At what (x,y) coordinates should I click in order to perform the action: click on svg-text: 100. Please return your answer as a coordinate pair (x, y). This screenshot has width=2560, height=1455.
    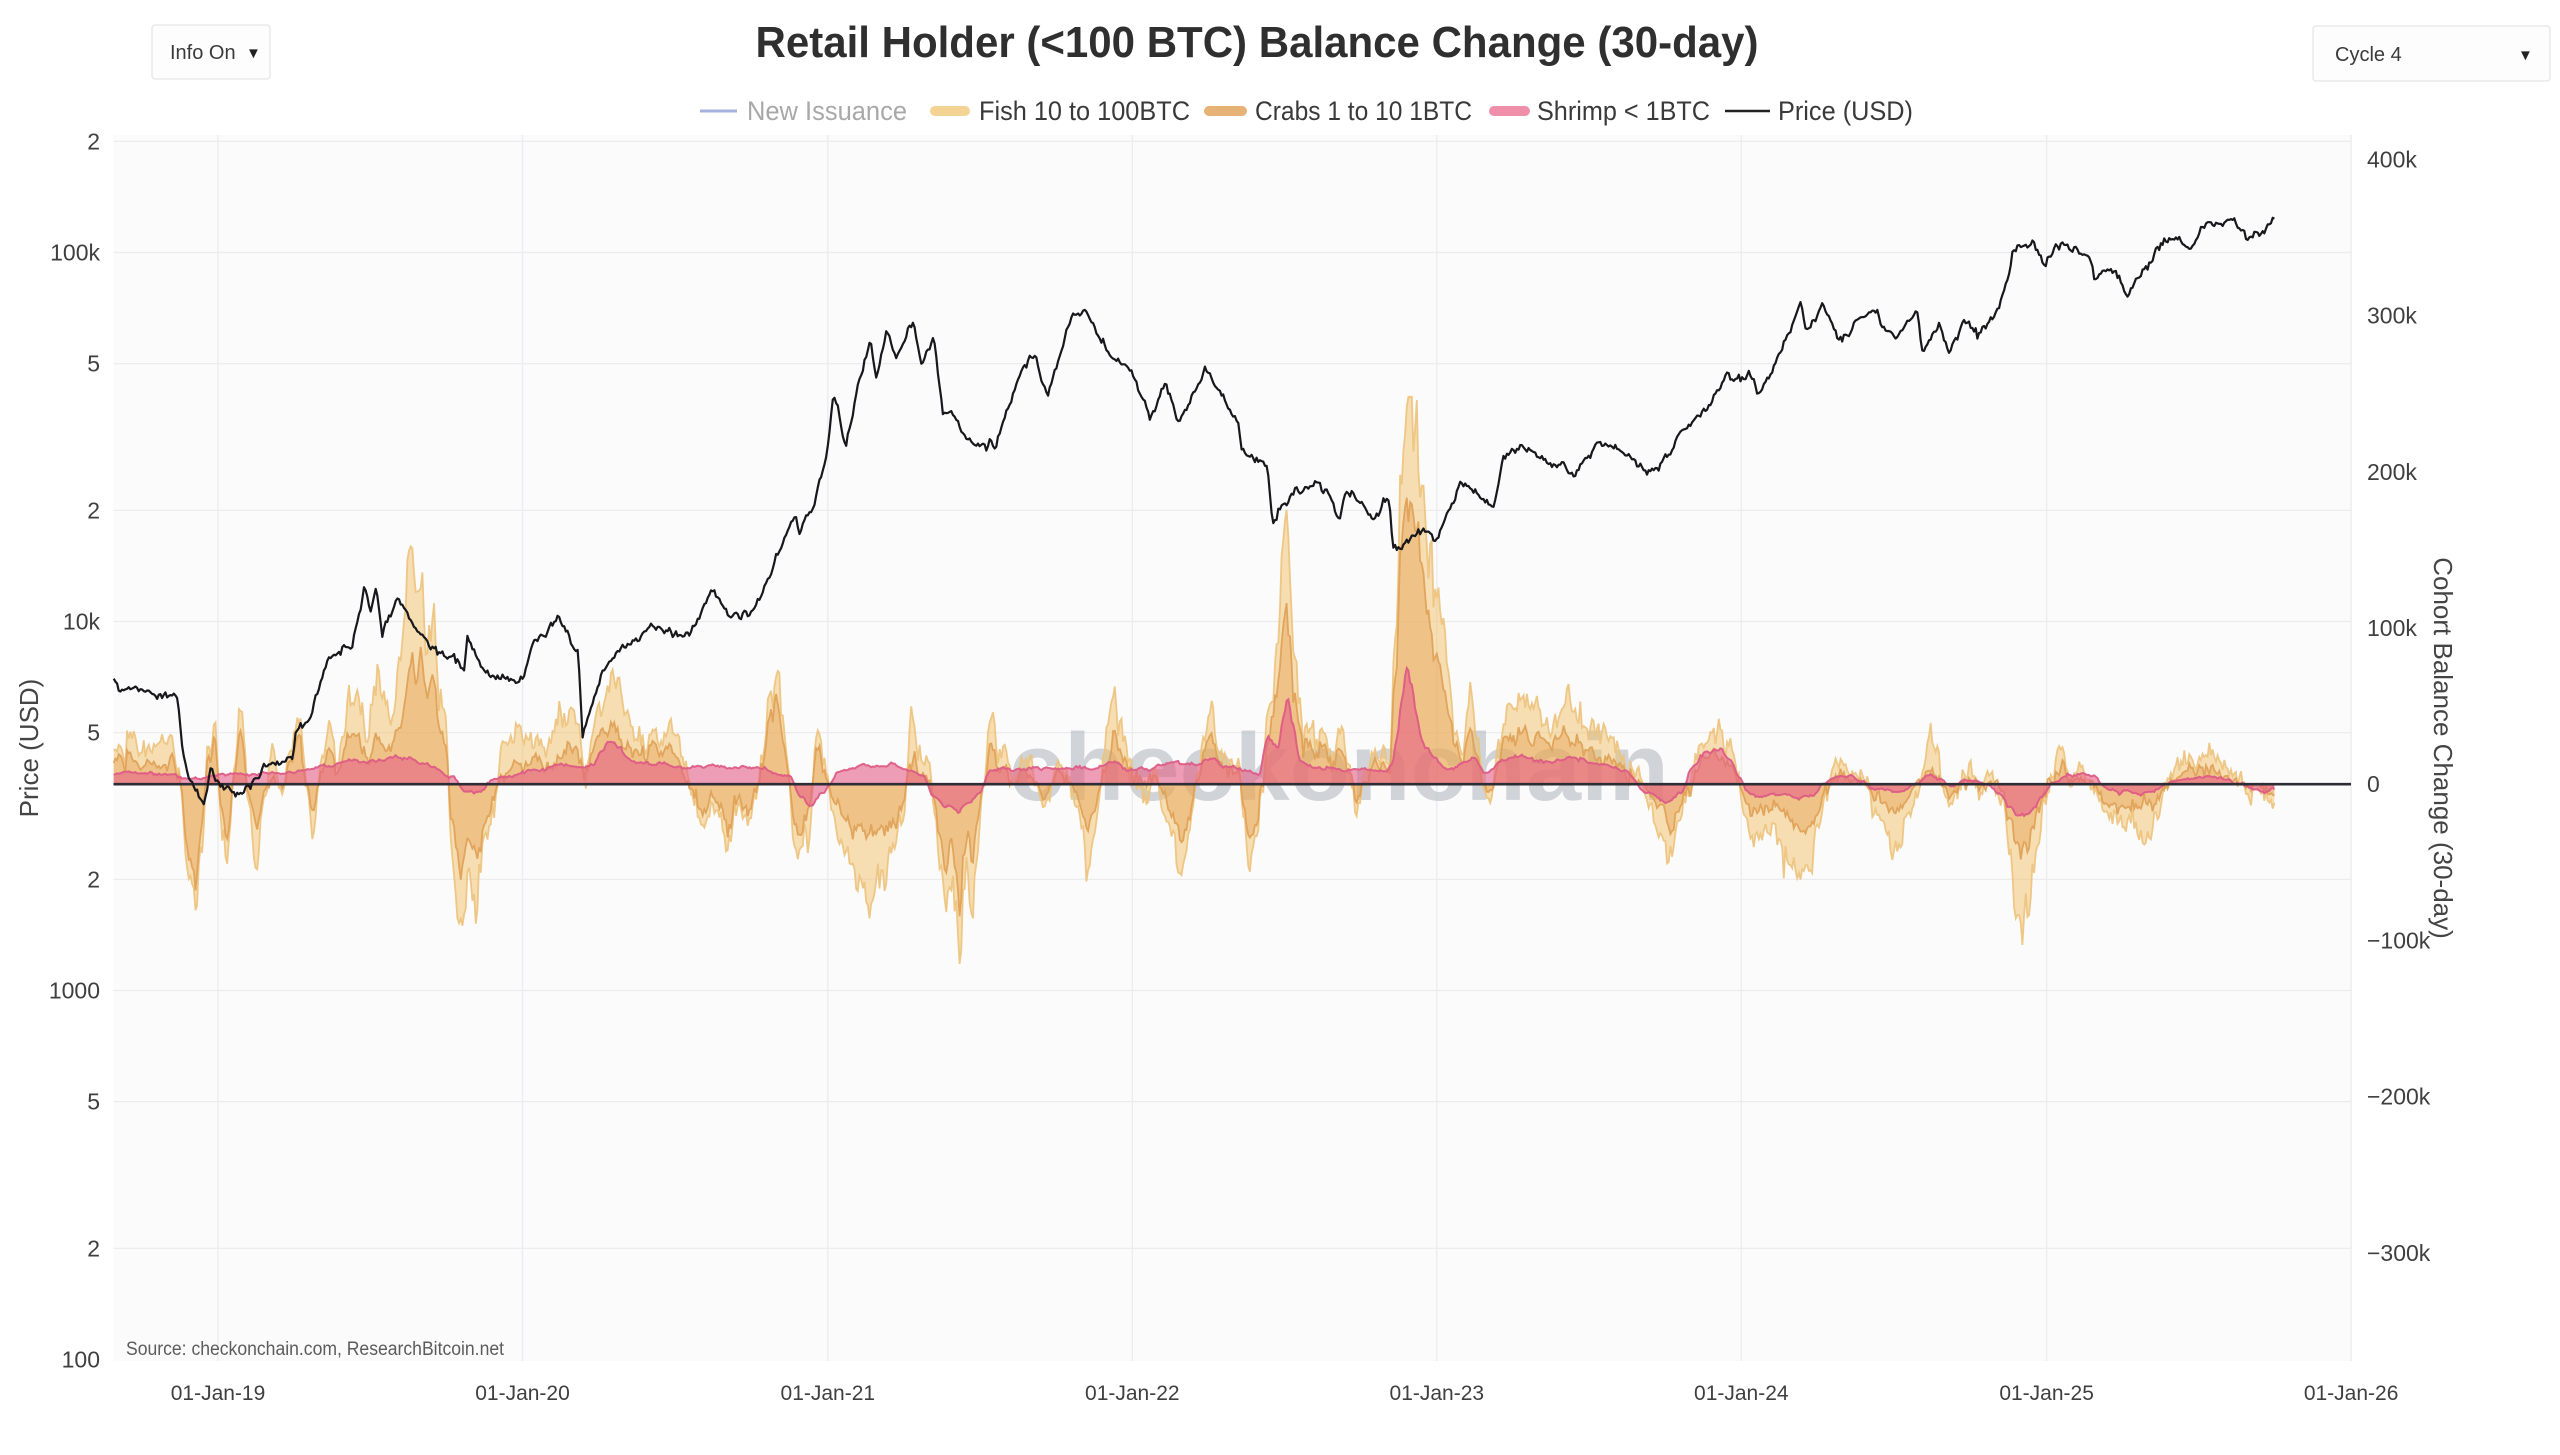
    Looking at the image, I should click on (81, 1360).